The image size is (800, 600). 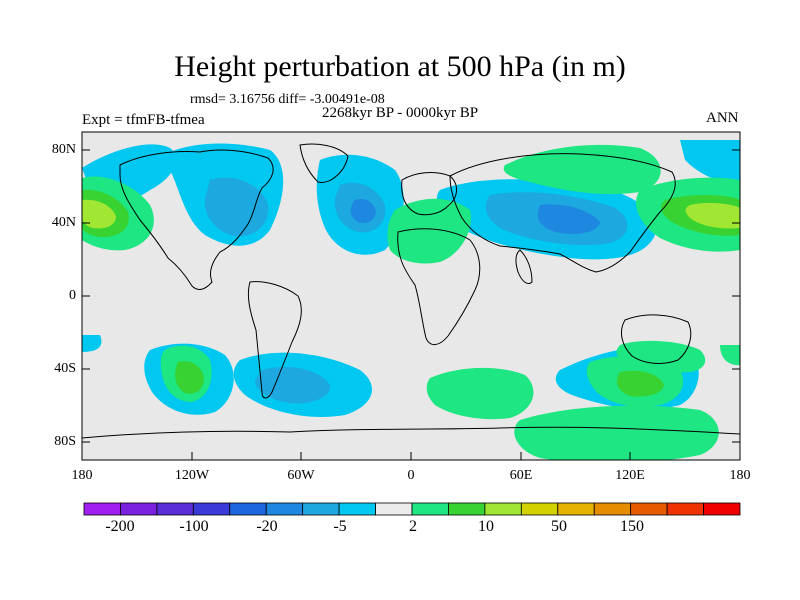 What do you see at coordinates (72, 295) in the screenshot?
I see `y-tick-label: 0` at bounding box center [72, 295].